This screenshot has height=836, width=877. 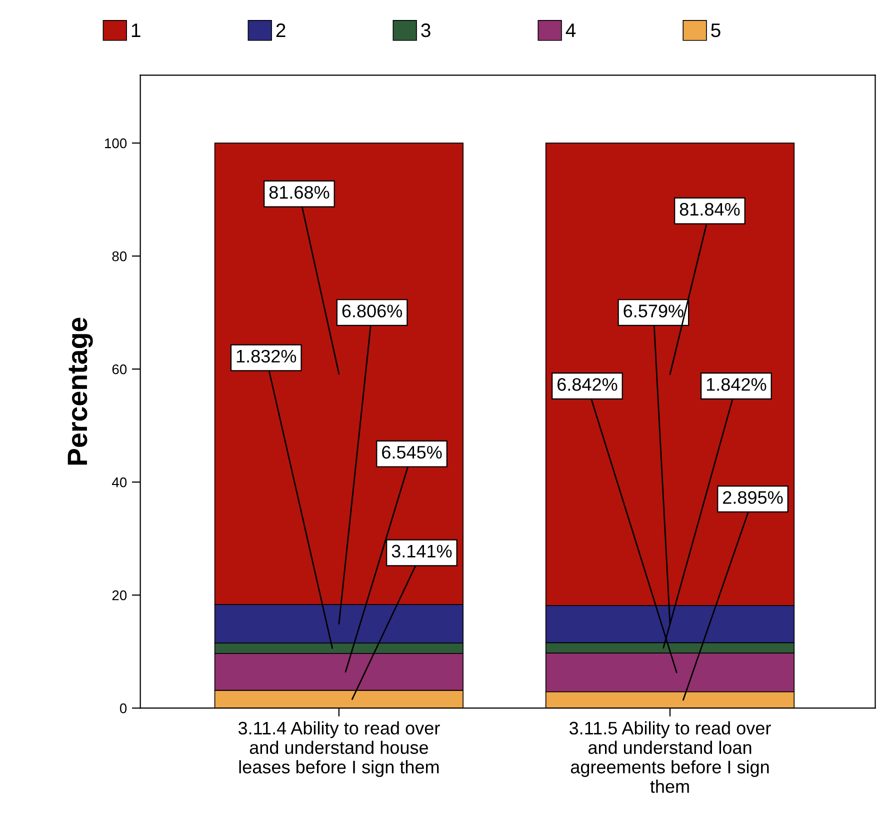 What do you see at coordinates (119, 482) in the screenshot?
I see `y-tick-label: 40` at bounding box center [119, 482].